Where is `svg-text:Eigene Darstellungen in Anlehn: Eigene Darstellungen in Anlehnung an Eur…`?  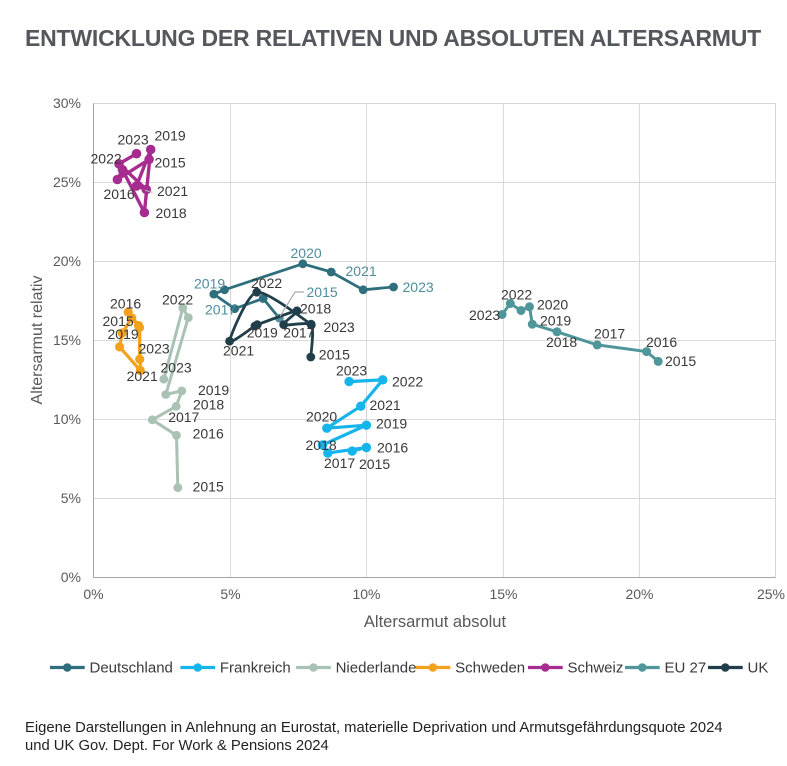 svg-text:Eigene Darstellungen in Anlehn: Eigene Darstellungen in Anlehnung an Eur… is located at coordinates (374, 728).